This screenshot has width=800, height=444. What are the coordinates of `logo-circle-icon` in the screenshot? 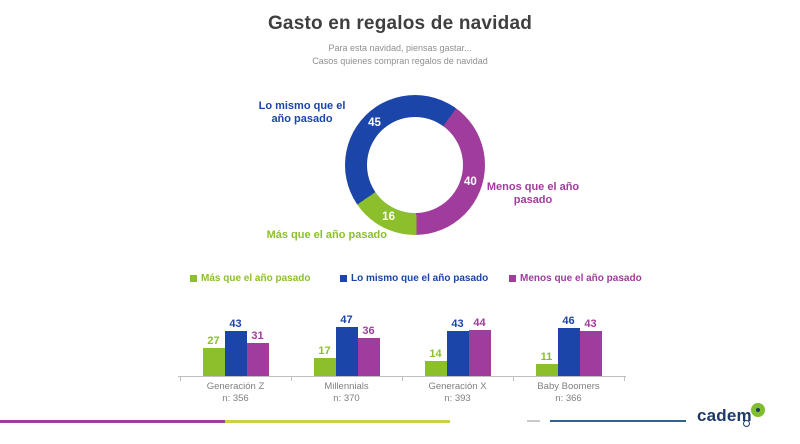 It's located at (758, 410).